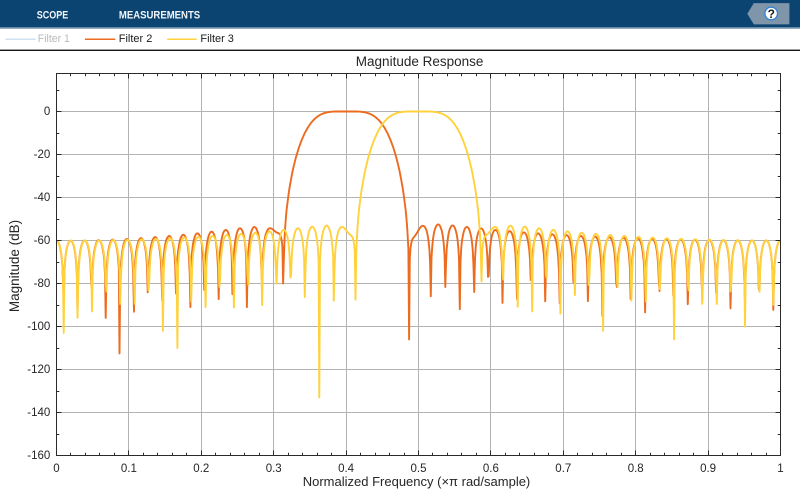 The image size is (800, 500). I want to click on svg-text: -120, so click(38, 370).